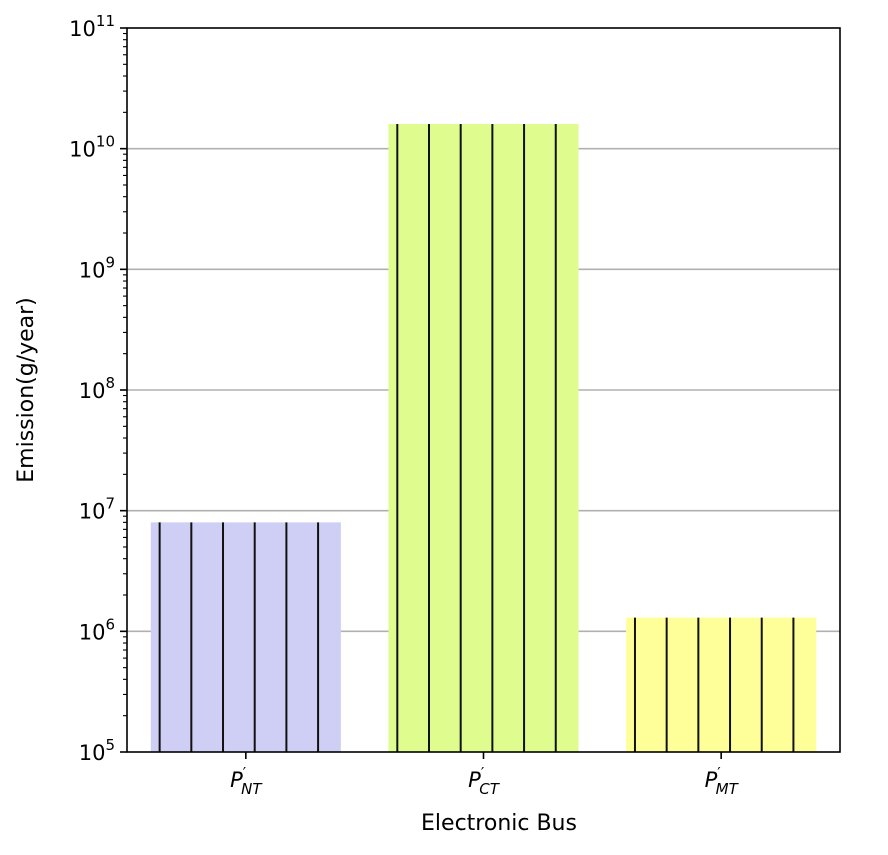 Image resolution: width=888 pixels, height=855 pixels. I want to click on y-tick-label: 10⁸, so click(97, 388).